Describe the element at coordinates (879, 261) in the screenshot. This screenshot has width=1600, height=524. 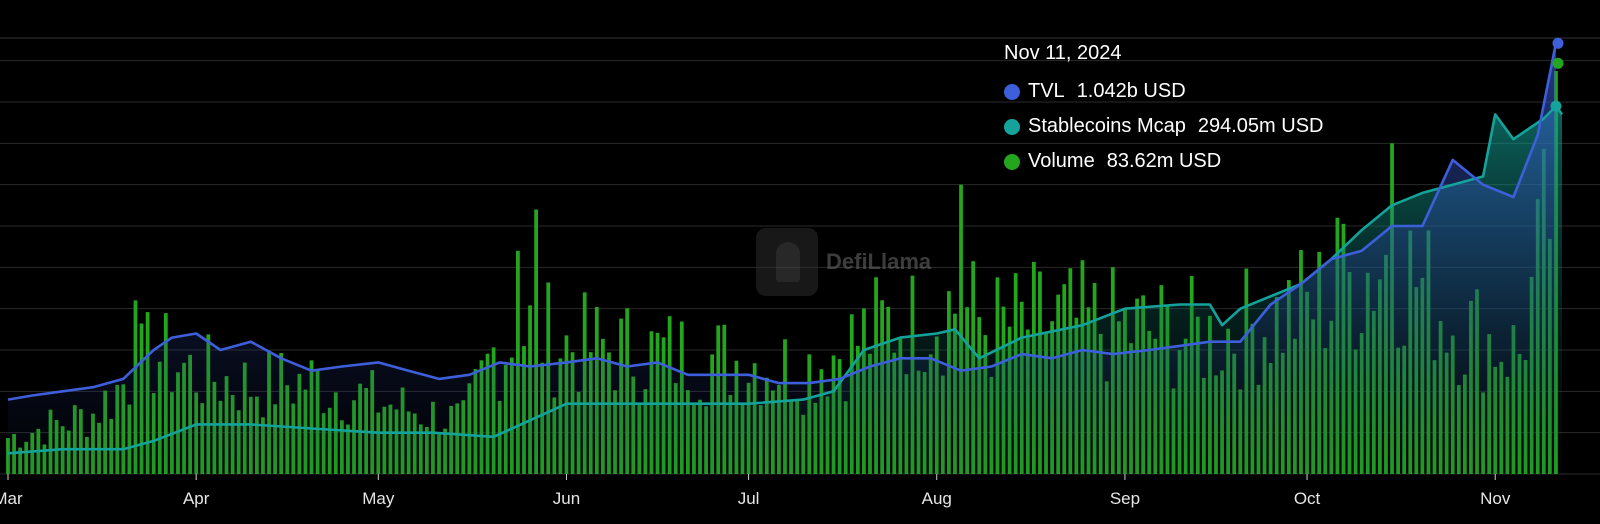
I see `watermark-text: DefiLlama` at that location.